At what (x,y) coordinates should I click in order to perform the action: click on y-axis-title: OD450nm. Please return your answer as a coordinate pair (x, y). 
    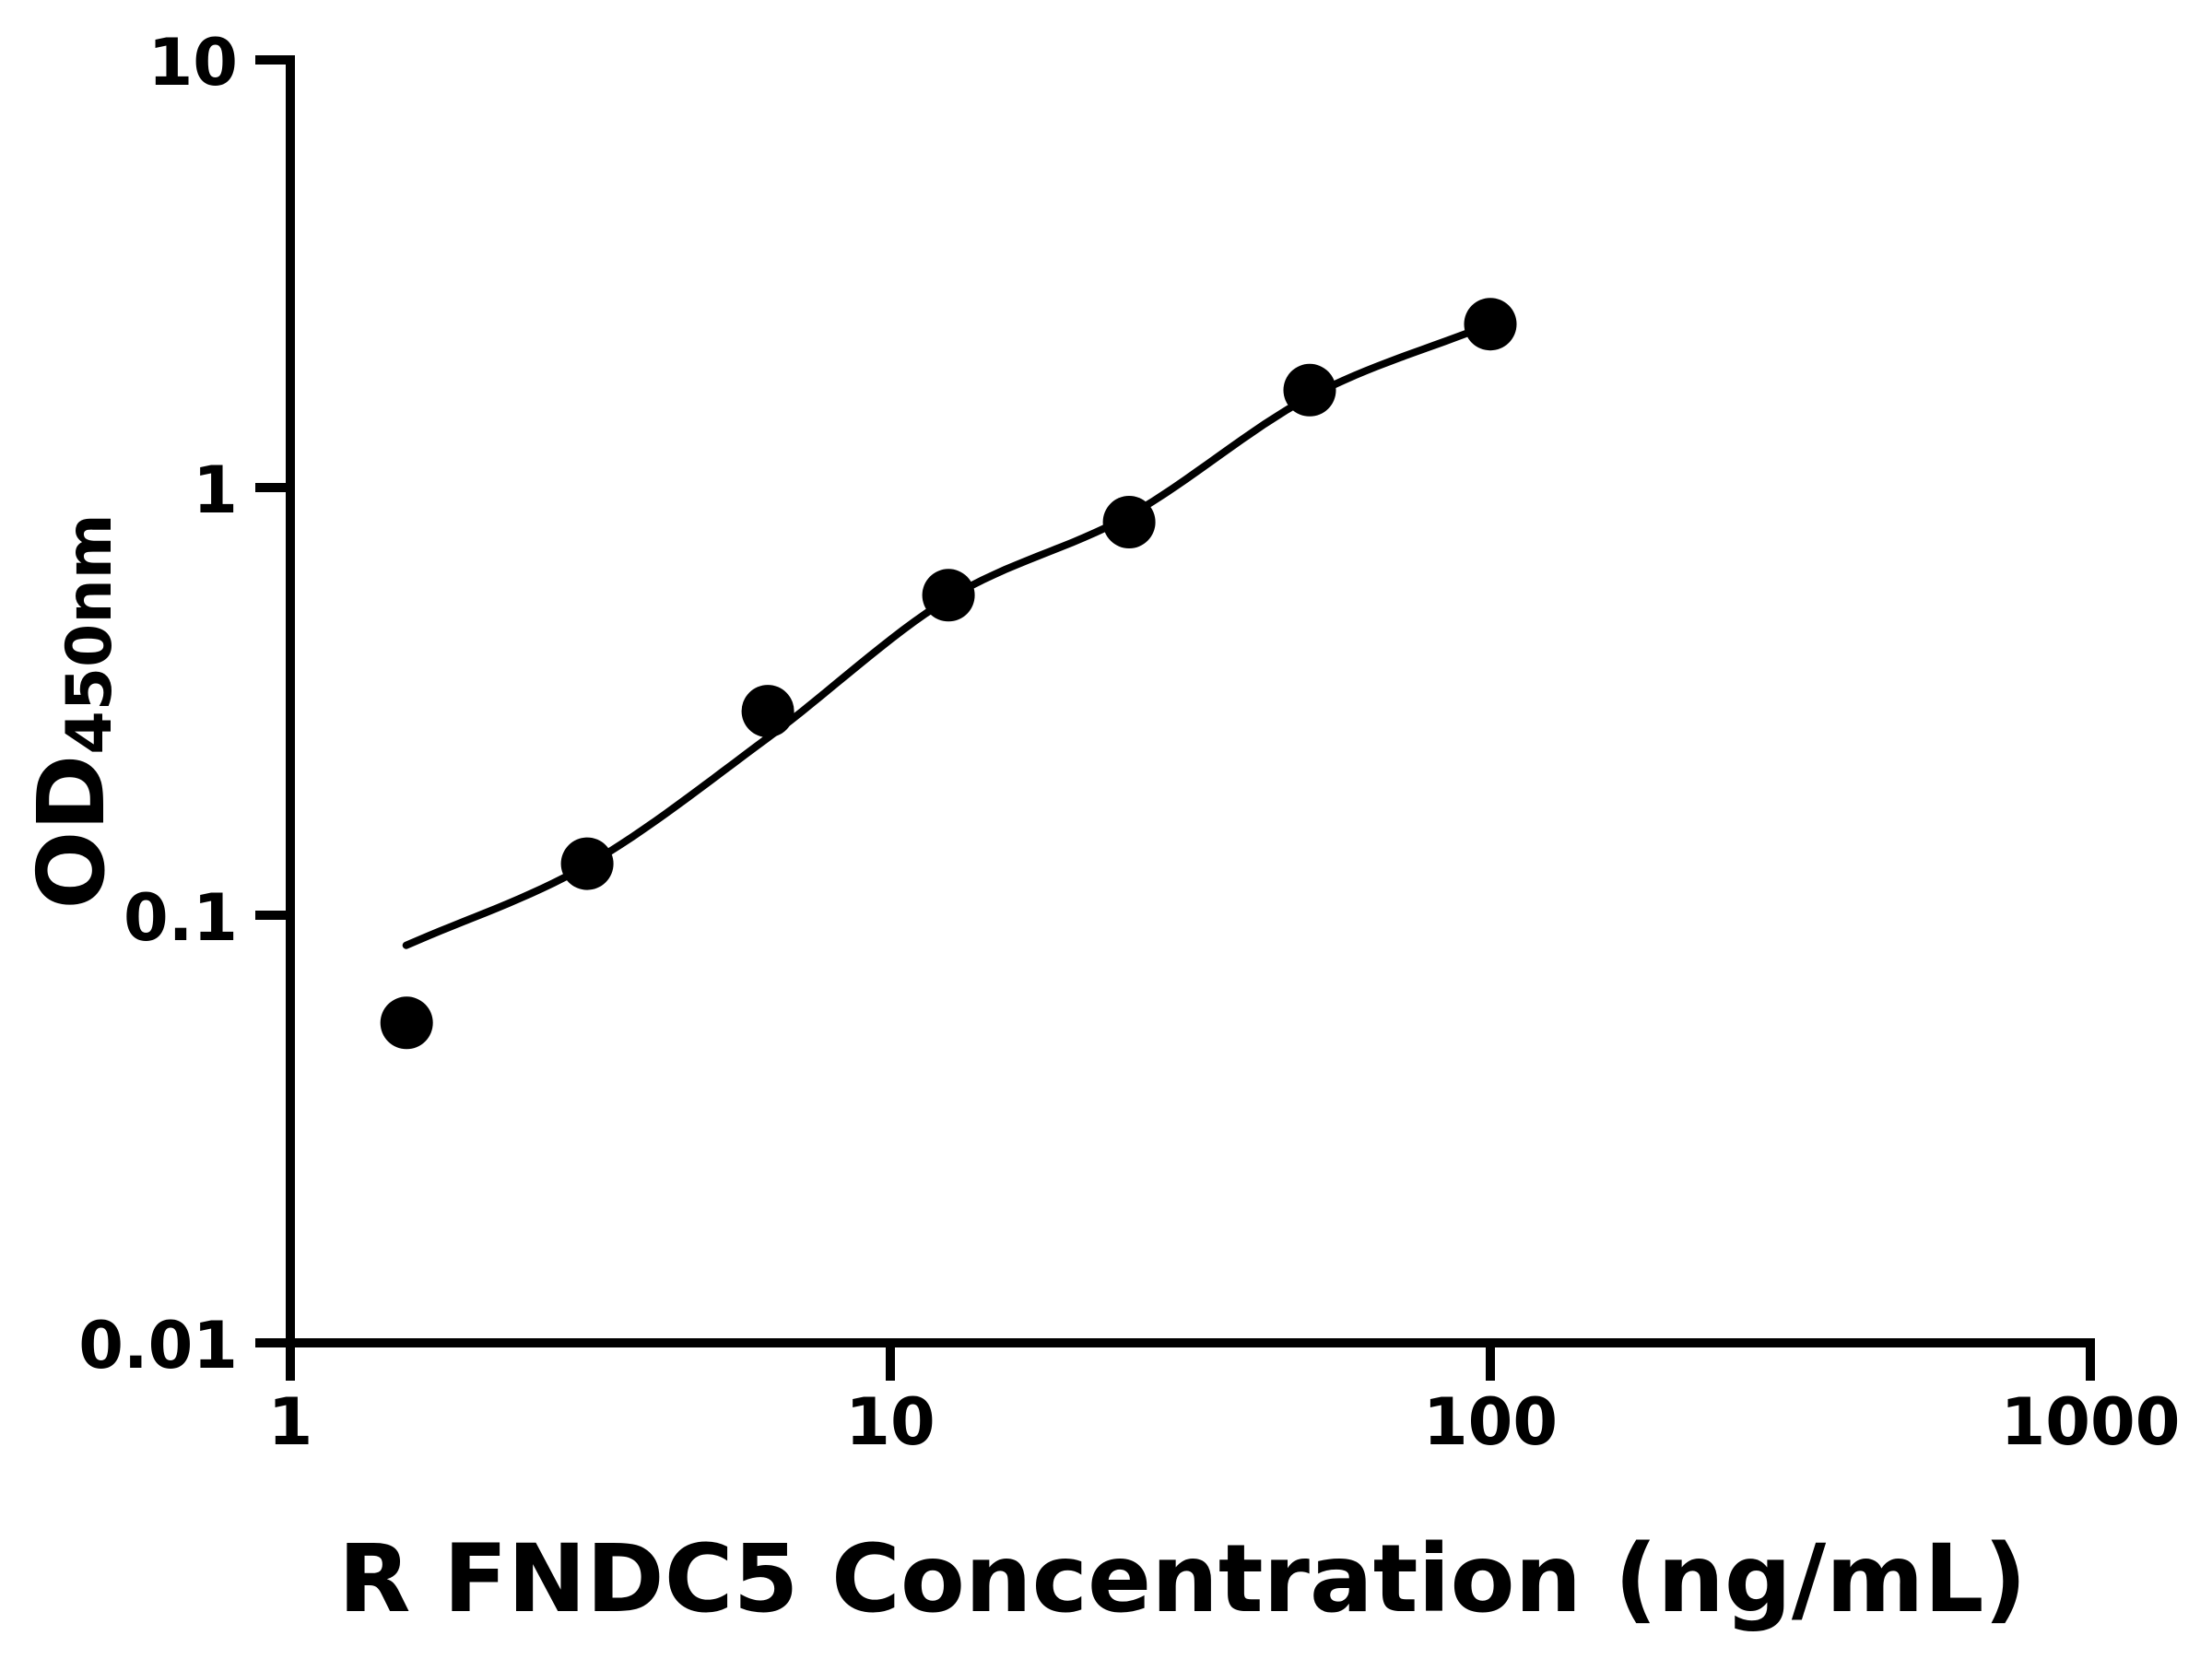
    Looking at the image, I should click on (72, 711).